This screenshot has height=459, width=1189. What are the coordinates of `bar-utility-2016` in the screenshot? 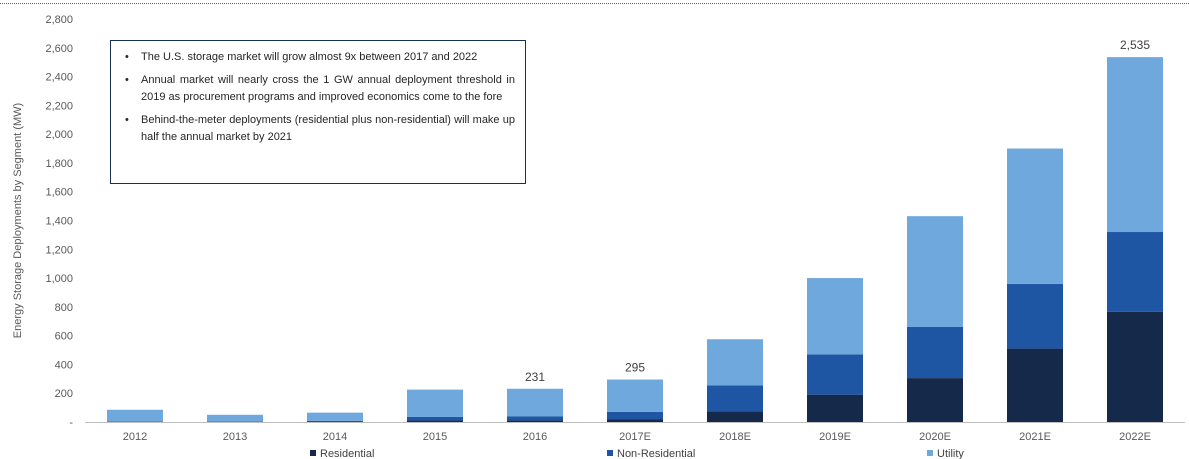 It's located at (535, 402).